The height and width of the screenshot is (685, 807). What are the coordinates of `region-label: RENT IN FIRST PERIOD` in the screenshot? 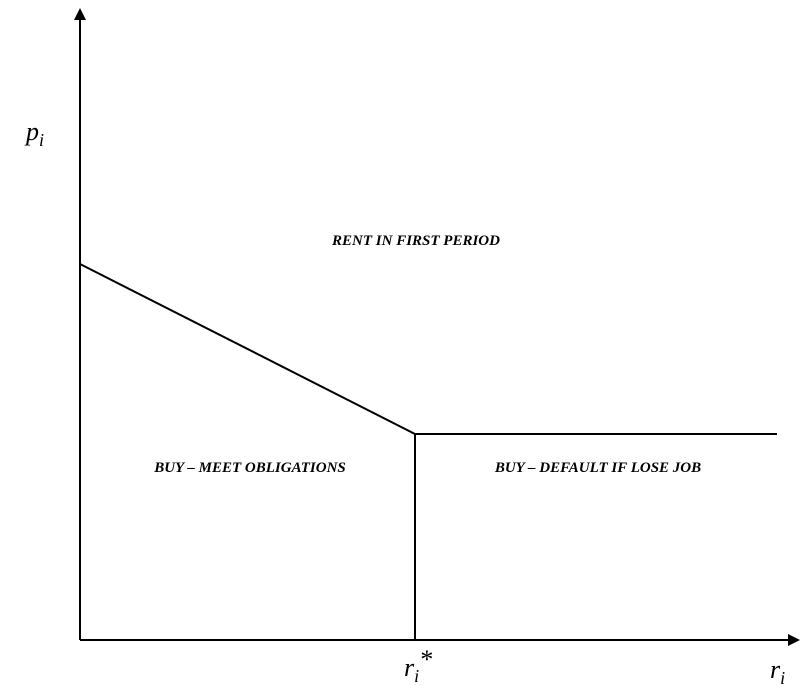 It's located at (415, 241).